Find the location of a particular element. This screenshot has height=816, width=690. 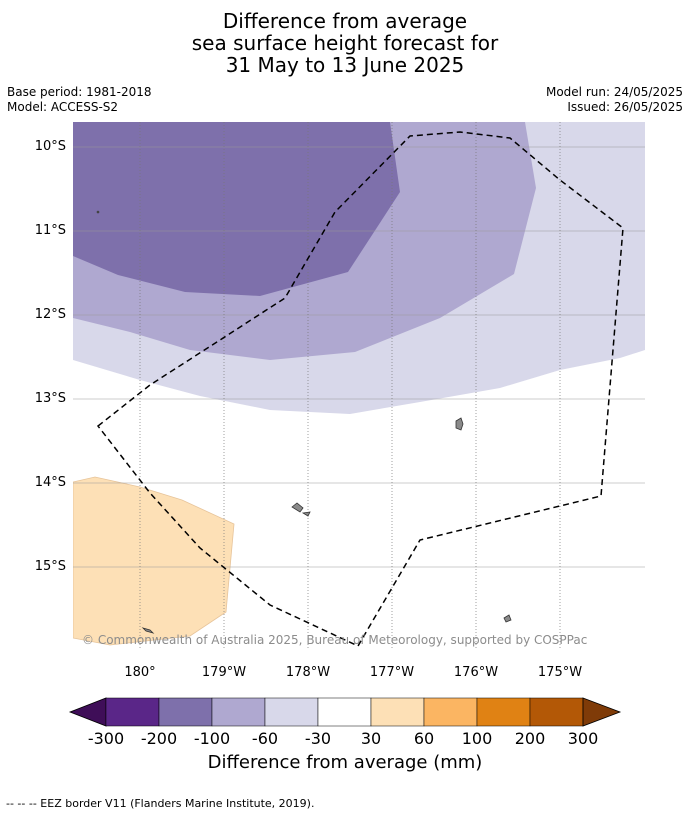

colorbar-label: -200 is located at coordinates (159, 738).